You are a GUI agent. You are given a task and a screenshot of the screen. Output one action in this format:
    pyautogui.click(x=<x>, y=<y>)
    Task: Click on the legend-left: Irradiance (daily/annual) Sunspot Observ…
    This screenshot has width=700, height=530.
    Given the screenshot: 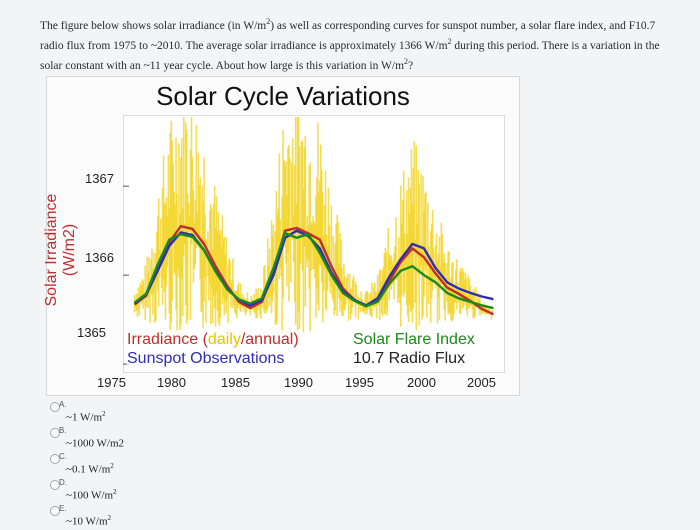 What is the action you would take?
    pyautogui.click(x=213, y=349)
    